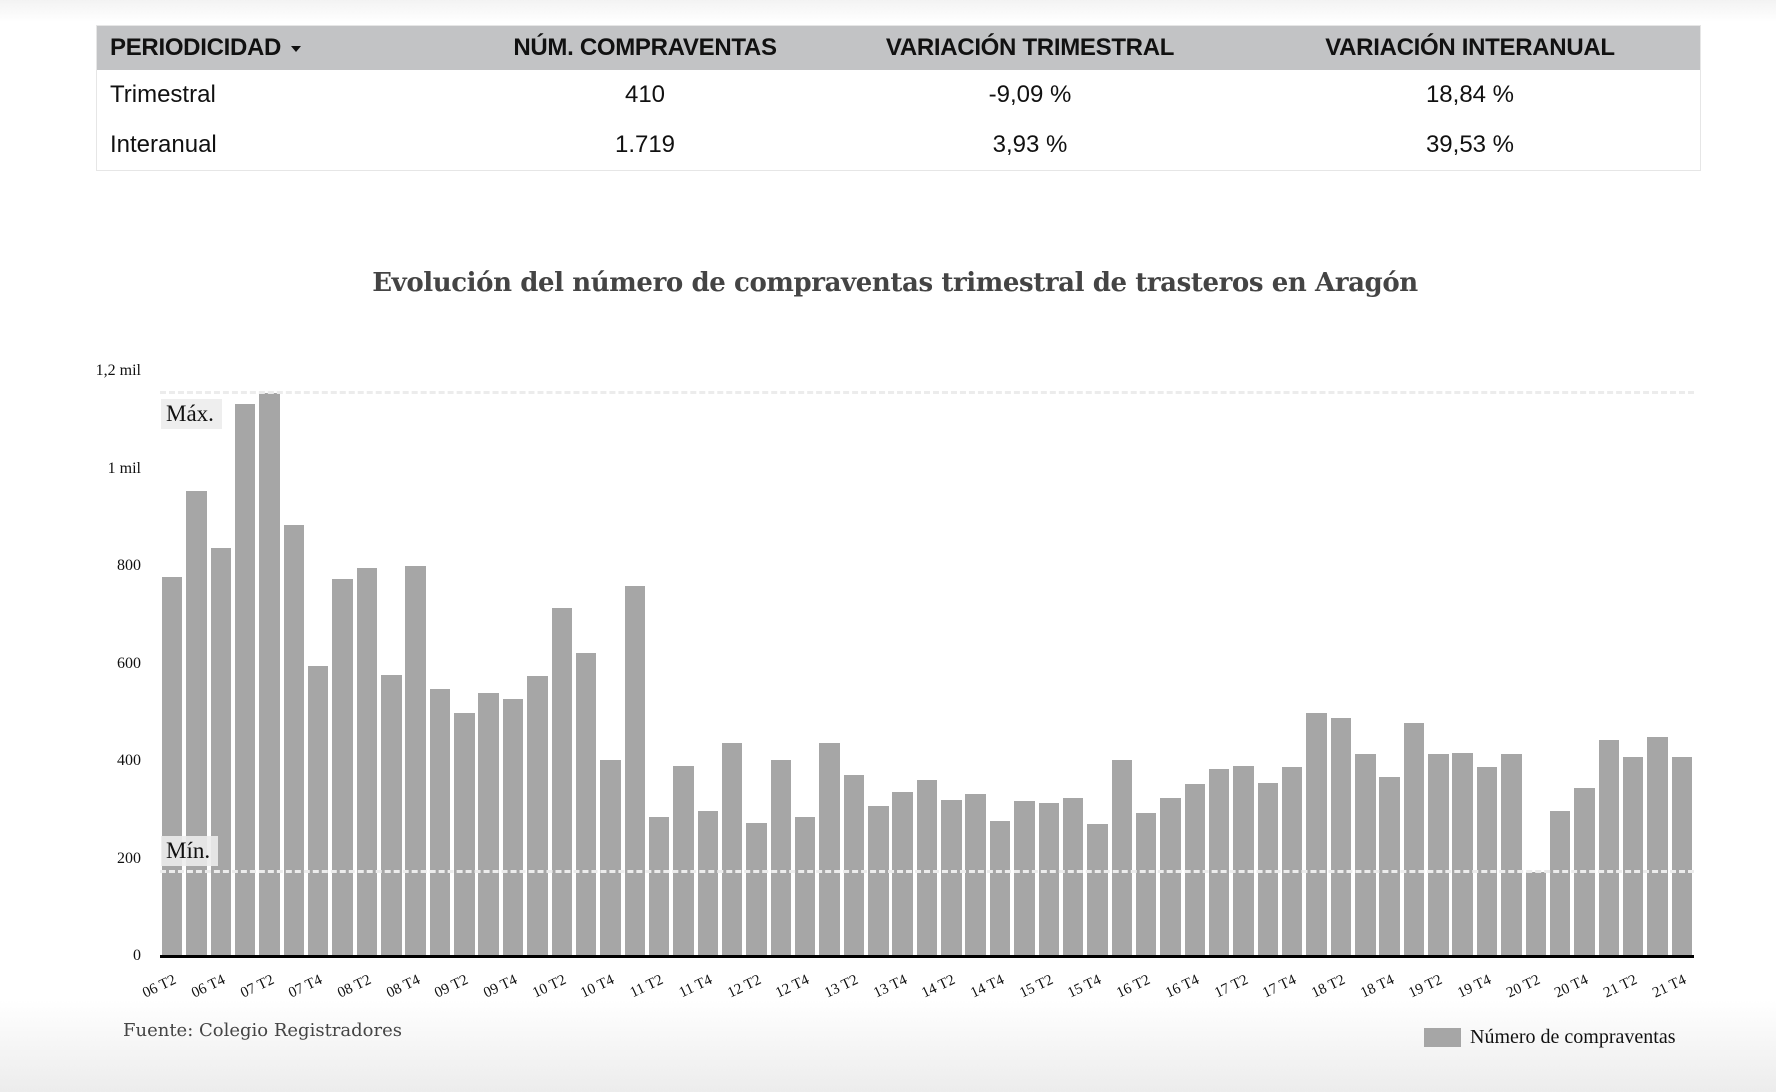  What do you see at coordinates (1182, 987) in the screenshot?
I see `x-tick-label: 16 T4` at bounding box center [1182, 987].